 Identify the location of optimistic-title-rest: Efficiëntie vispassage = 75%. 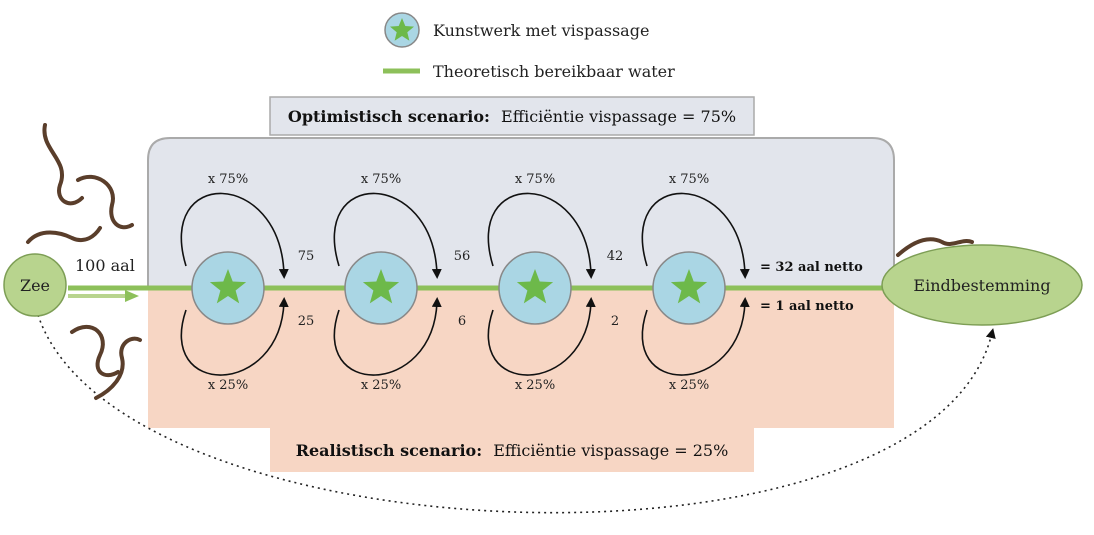
(618, 116).